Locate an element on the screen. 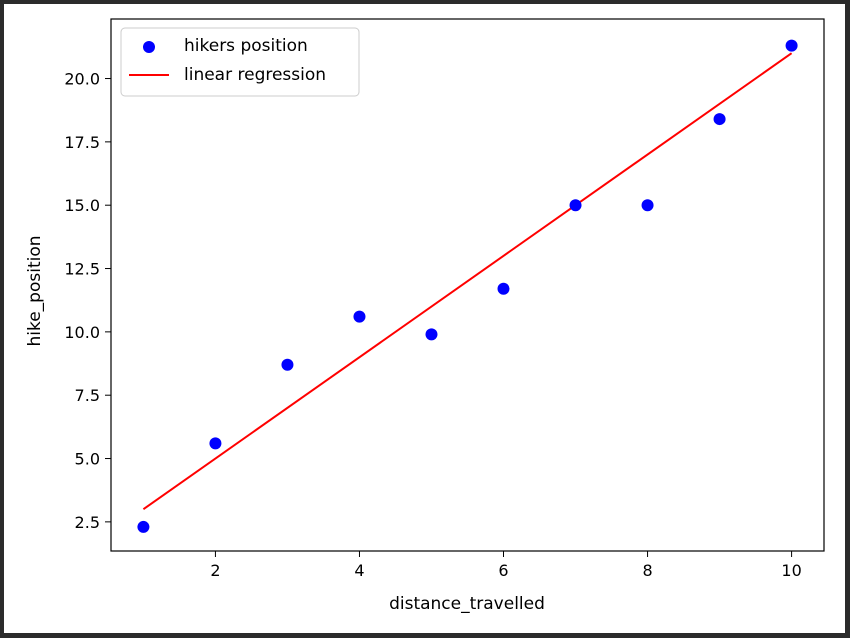 This screenshot has width=850, height=638. x-tick-label: 10 is located at coordinates (791, 570).